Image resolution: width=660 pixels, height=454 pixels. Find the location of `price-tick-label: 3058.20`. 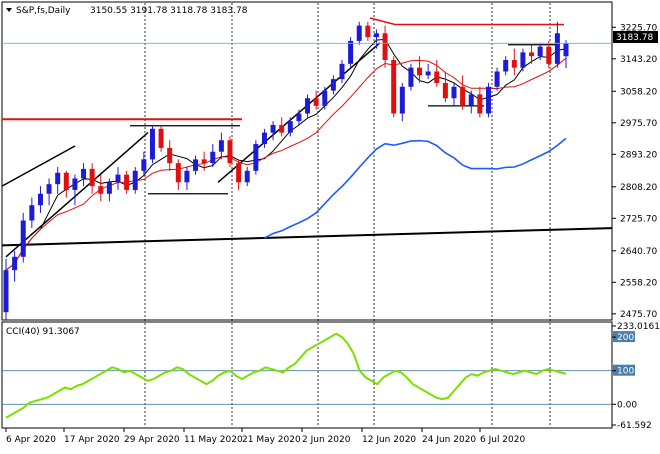

price-tick-label: 3058.20 is located at coordinates (638, 92).